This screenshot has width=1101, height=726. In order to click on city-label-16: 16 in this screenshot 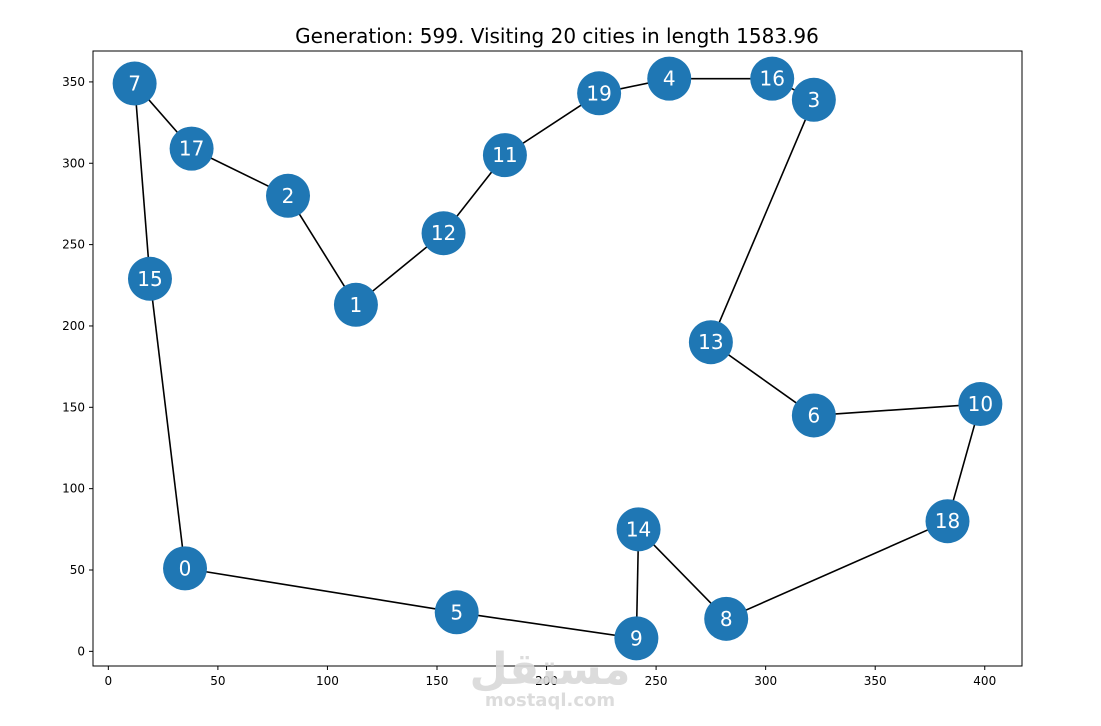, I will do `click(771, 79)`.